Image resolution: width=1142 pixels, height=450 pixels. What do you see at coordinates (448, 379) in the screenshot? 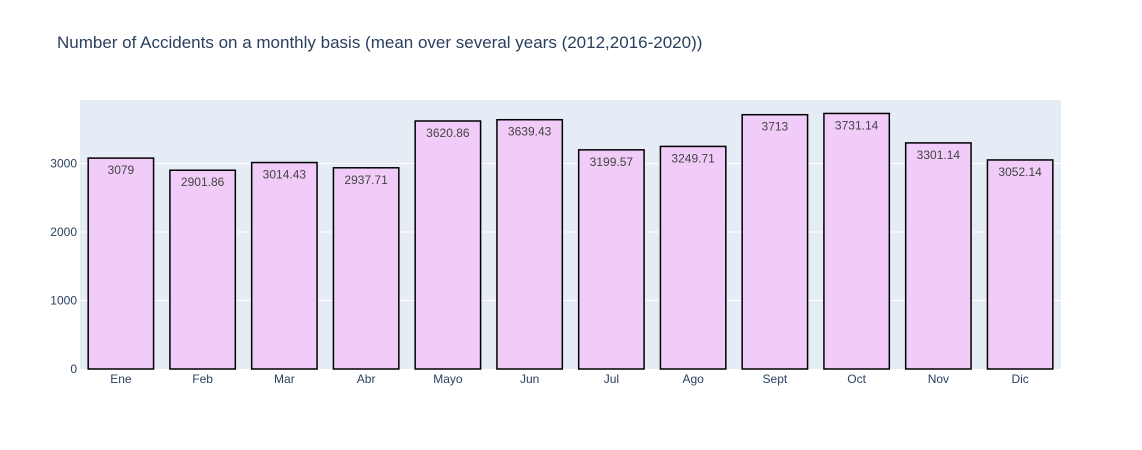
I see `x-tick-label: Mayo` at bounding box center [448, 379].